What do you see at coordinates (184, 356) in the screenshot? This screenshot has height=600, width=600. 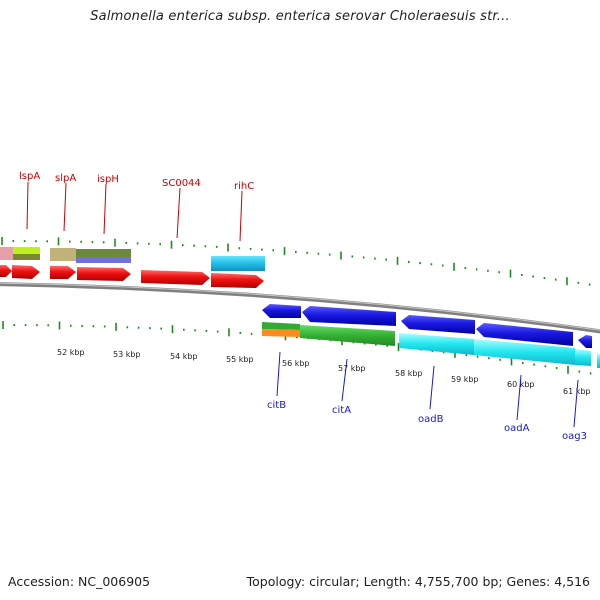 I see `kbp-label: 54 kbp` at bounding box center [184, 356].